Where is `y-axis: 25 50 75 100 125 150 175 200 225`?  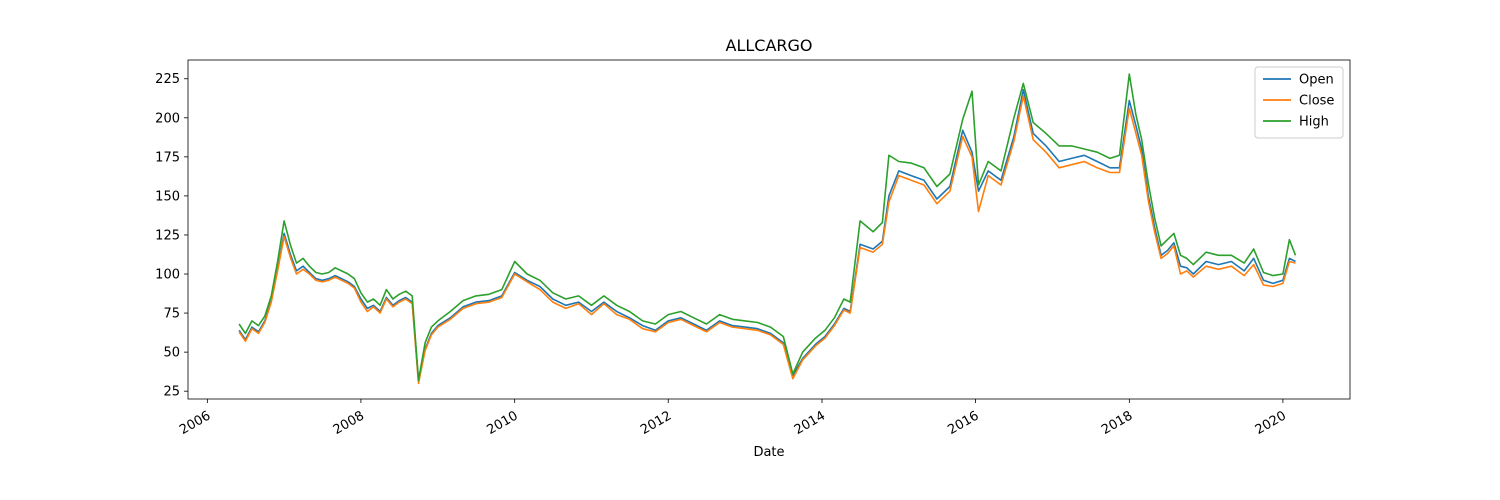
y-axis: 25 50 75 100 125 150 175 200 225 is located at coordinates (171, 236).